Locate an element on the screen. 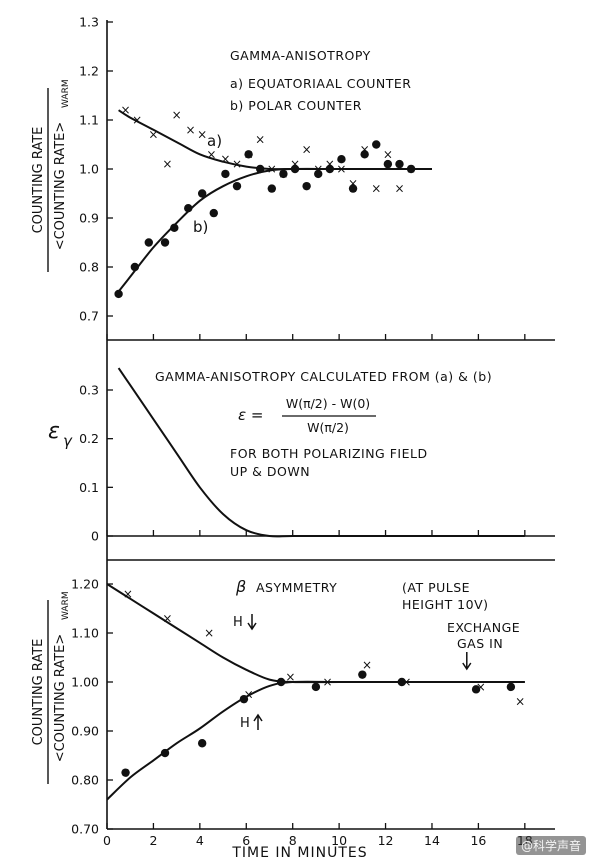 The image size is (594, 861). p1-y-ticks: 0.7 0.8 0.9 1.0 1.1 1.2 1.3 is located at coordinates (96, 169).